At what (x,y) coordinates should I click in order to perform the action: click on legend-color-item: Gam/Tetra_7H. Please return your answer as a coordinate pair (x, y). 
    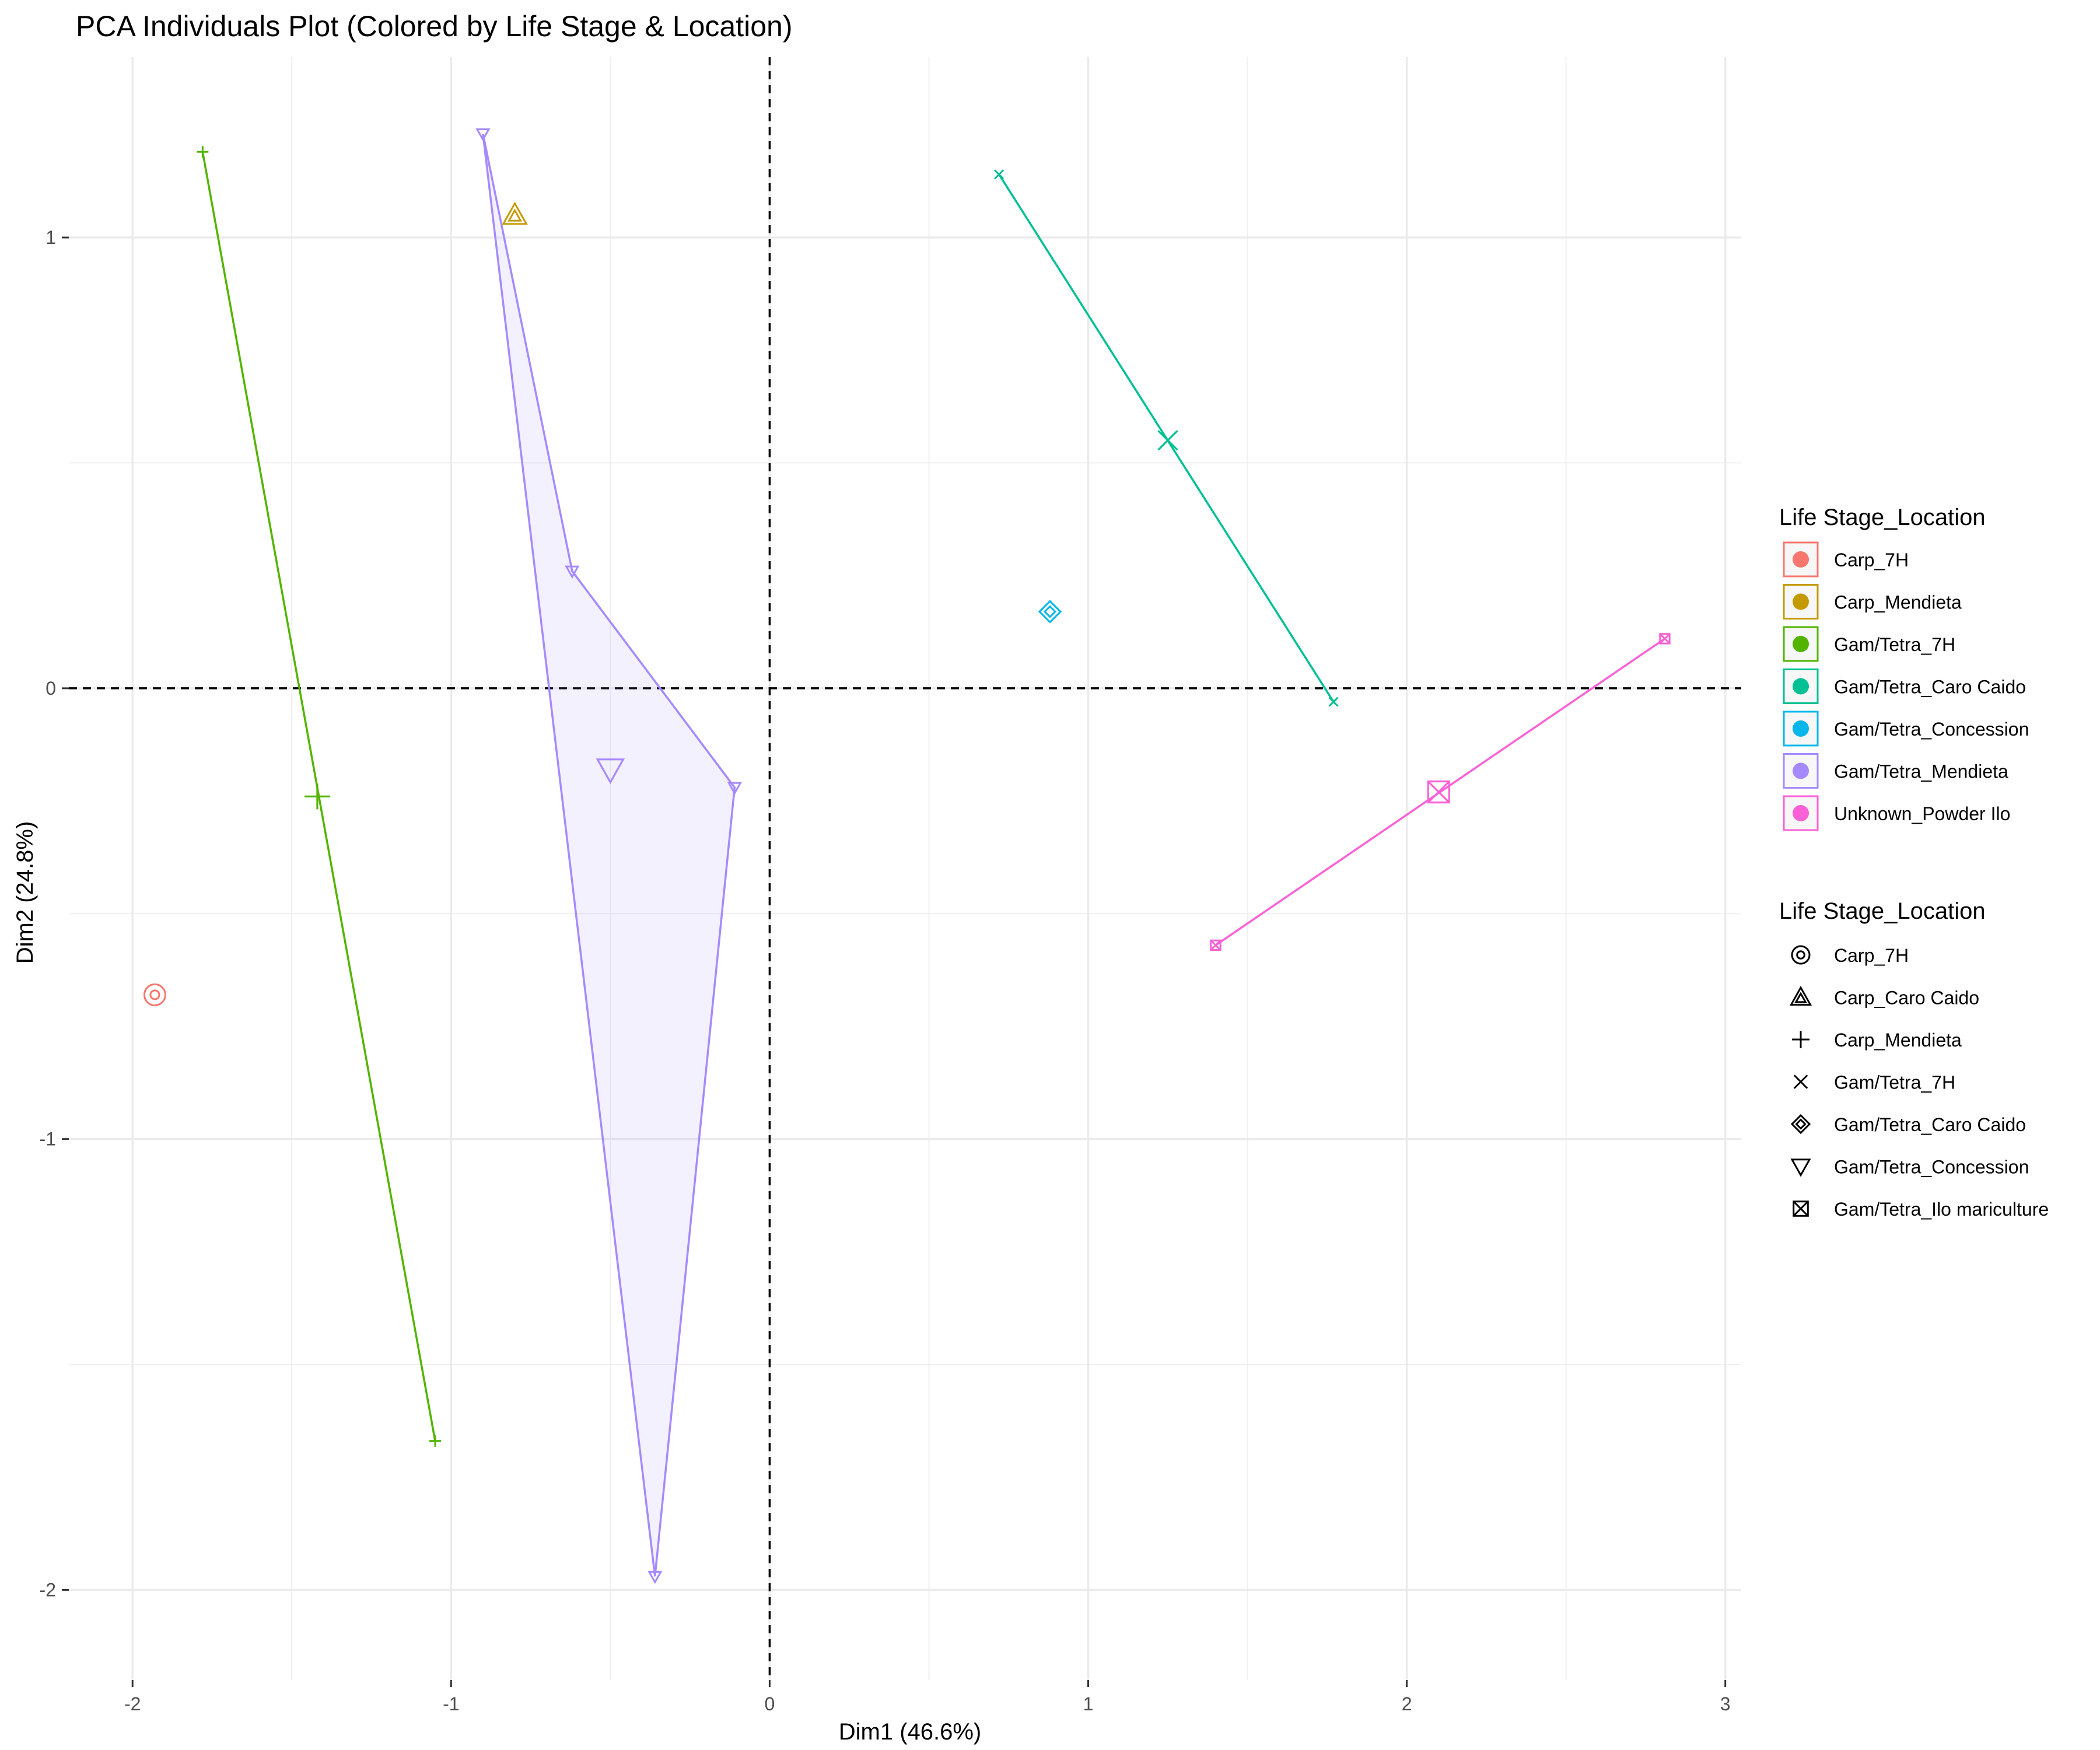
    Looking at the image, I should click on (1869, 644).